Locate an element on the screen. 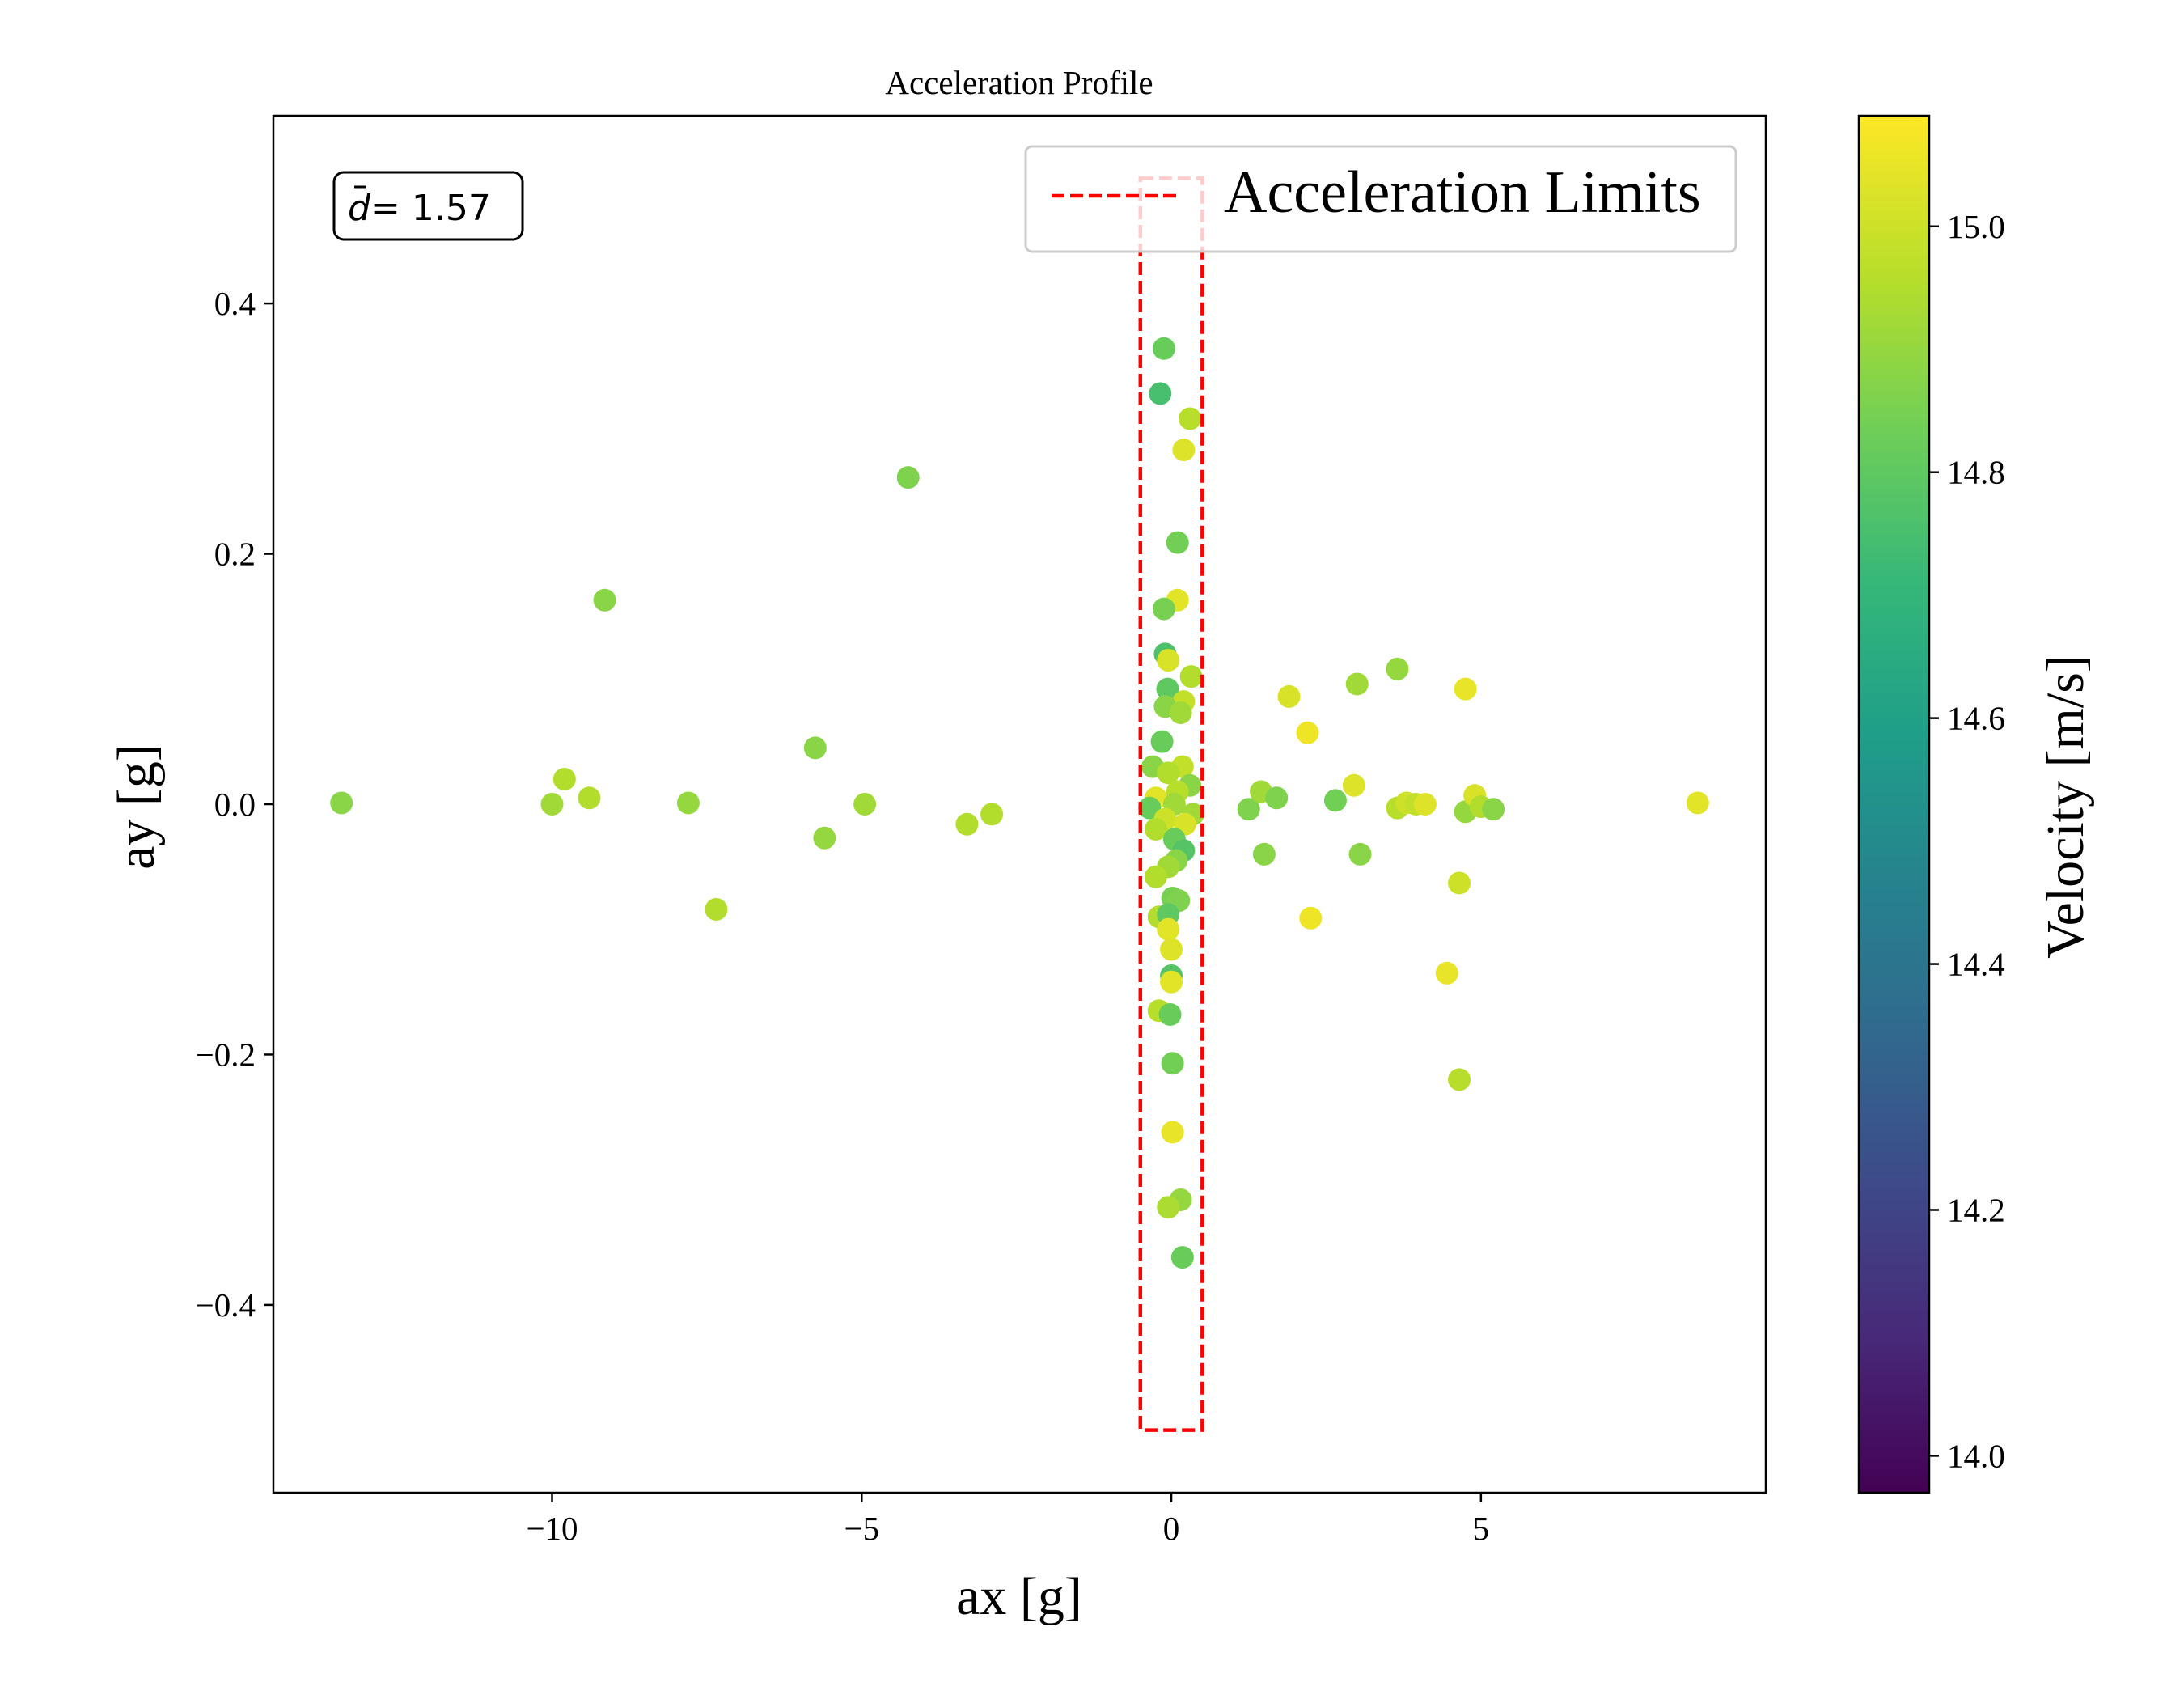 This screenshot has height=1699, width=2184. x-tick-label: −10 is located at coordinates (552, 1528).